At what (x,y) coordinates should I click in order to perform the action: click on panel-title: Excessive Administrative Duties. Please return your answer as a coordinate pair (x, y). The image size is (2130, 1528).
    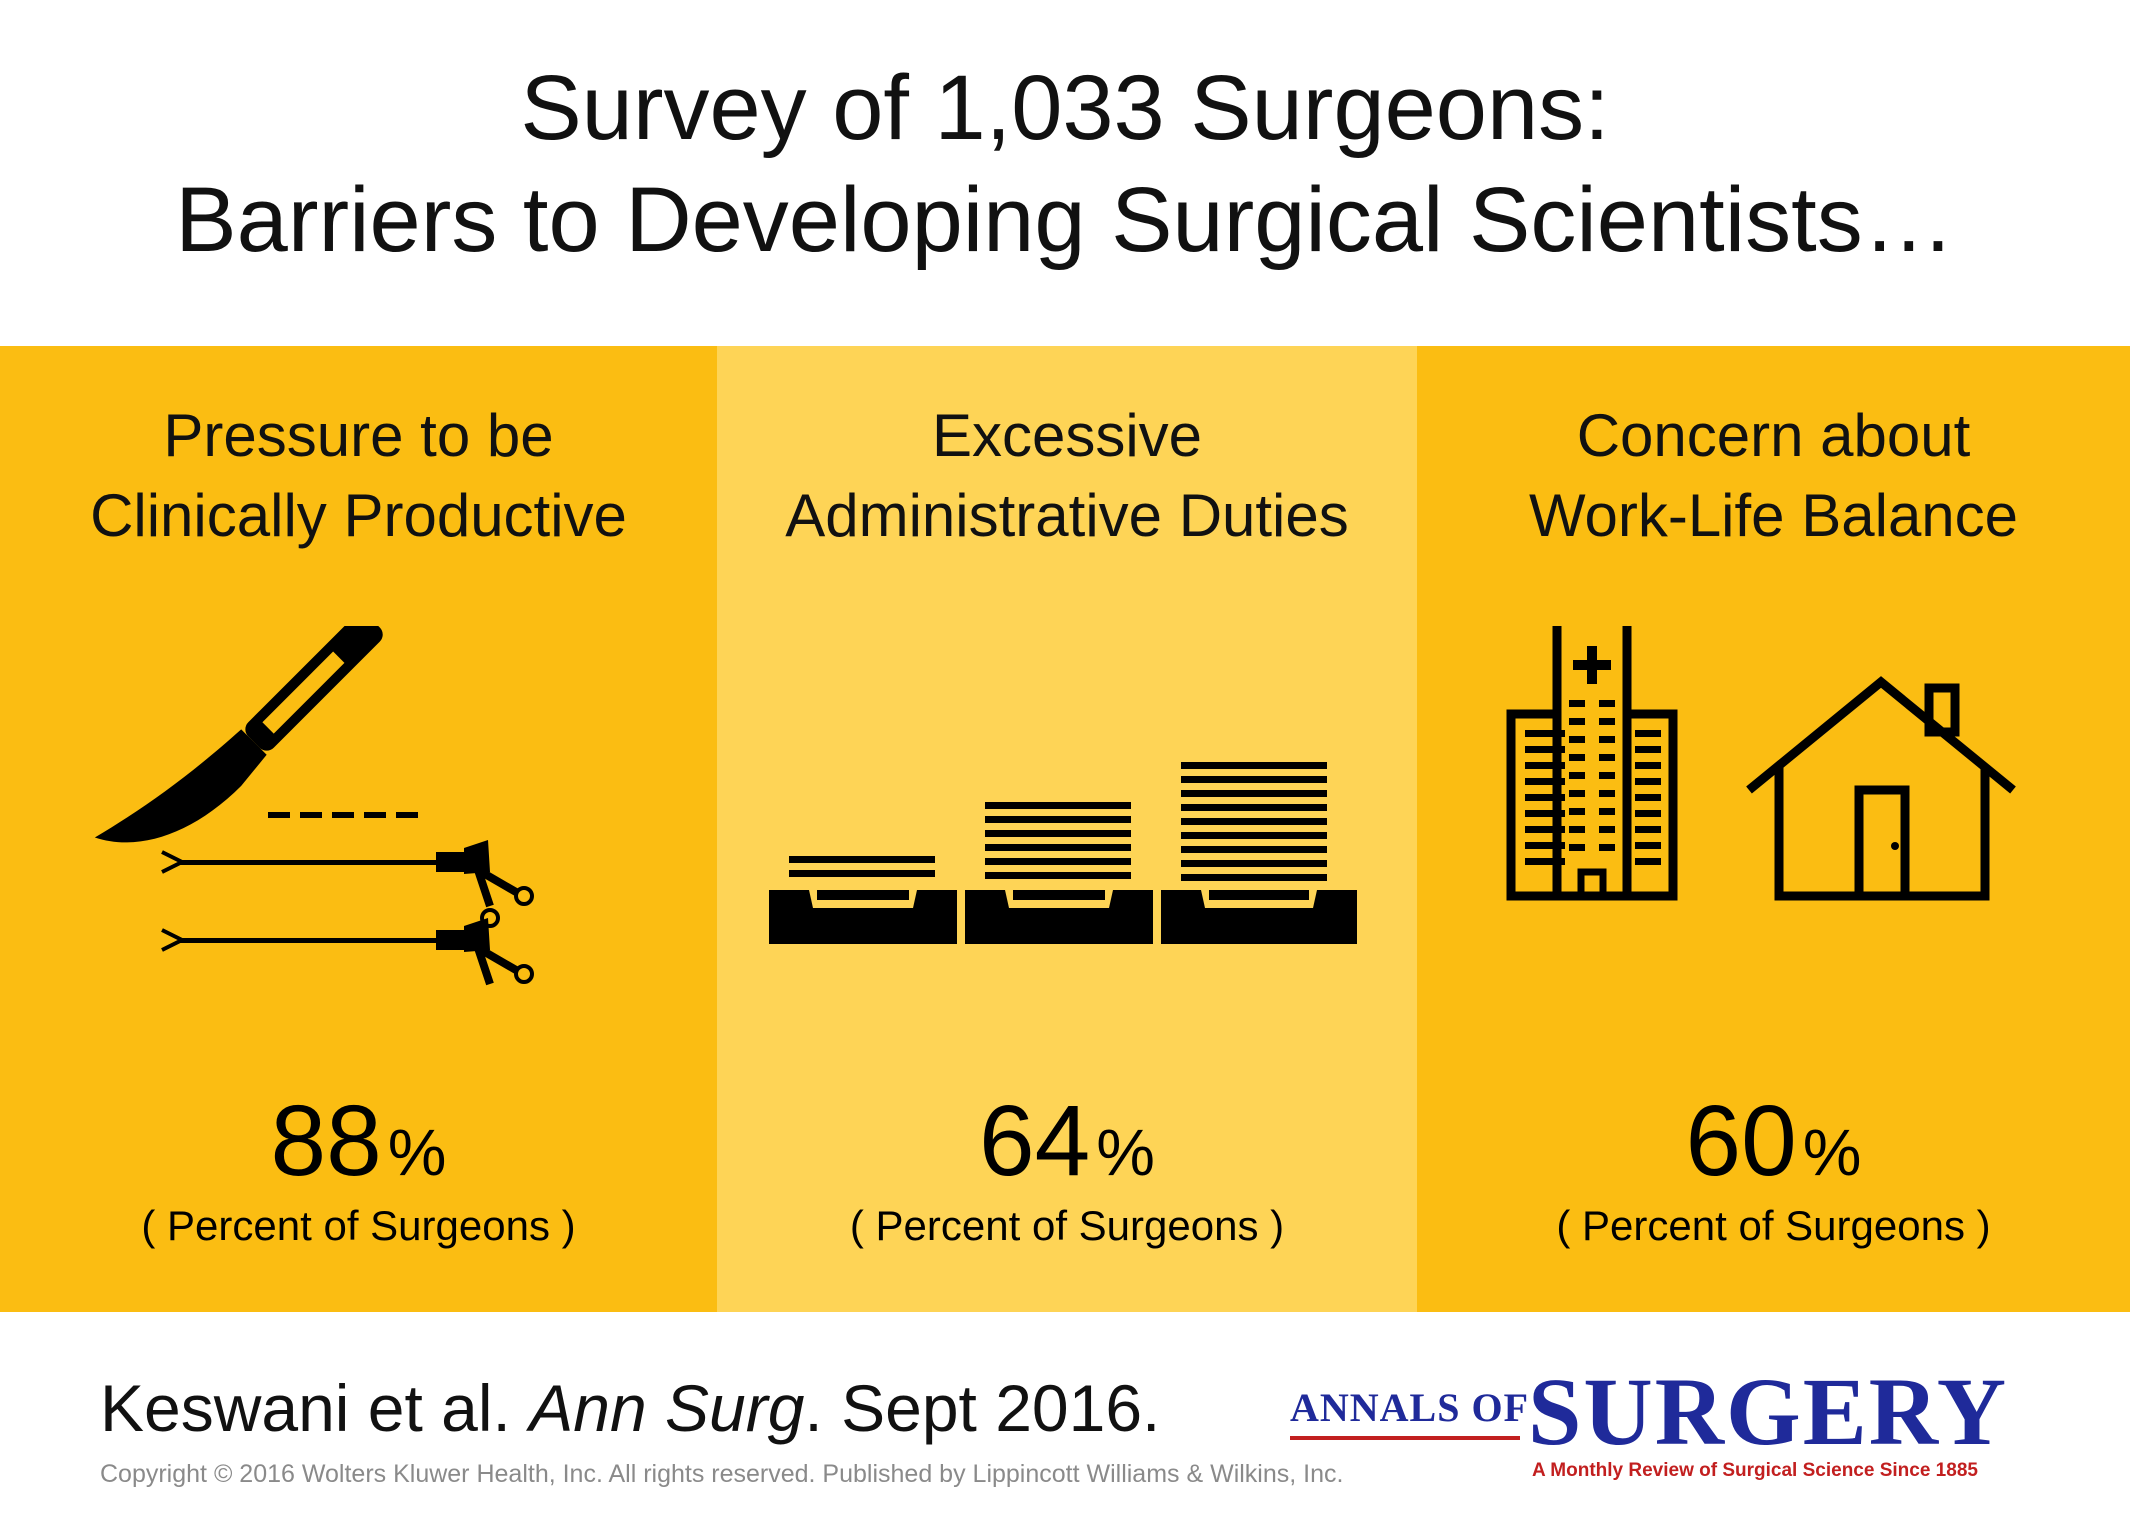
    Looking at the image, I should click on (1067, 476).